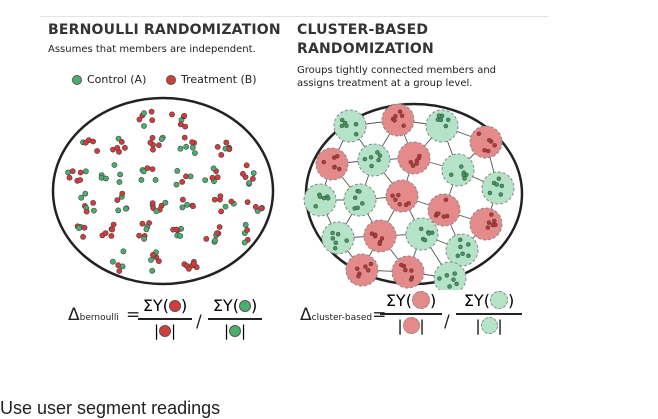 The height and width of the screenshot is (419, 658). What do you see at coordinates (171, 79) in the screenshot?
I see `treatment-dot-icon` at bounding box center [171, 79].